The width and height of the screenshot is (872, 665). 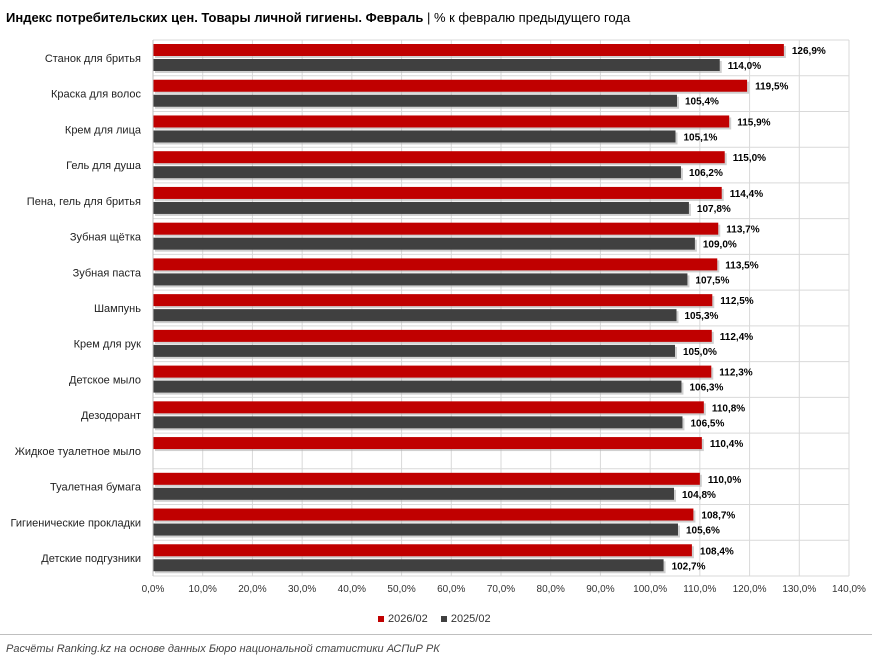 I want to click on data-label-2026: 113,7%, so click(x=742, y=230).